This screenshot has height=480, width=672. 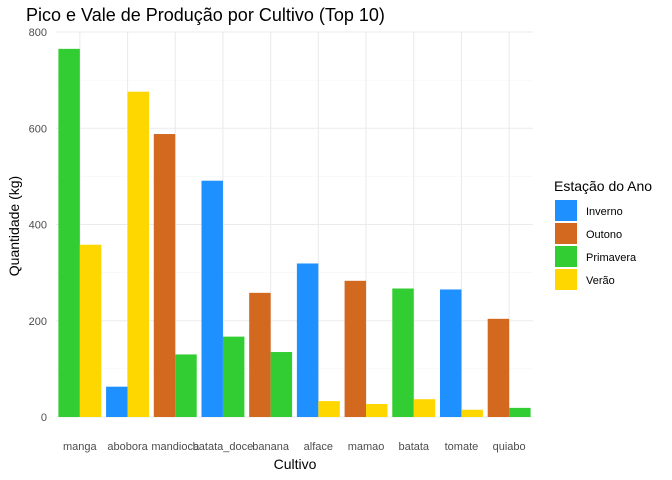 I want to click on y-axis: 0 200 400 600 800, so click(x=38, y=225).